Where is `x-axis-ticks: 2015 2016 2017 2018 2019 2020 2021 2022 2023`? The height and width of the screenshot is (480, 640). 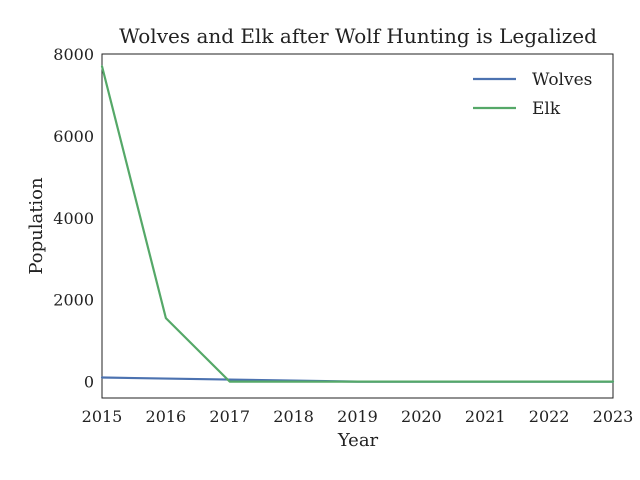
x-axis-ticks: 2015 2016 2017 2018 2019 2020 2021 2022 2023 is located at coordinates (358, 416).